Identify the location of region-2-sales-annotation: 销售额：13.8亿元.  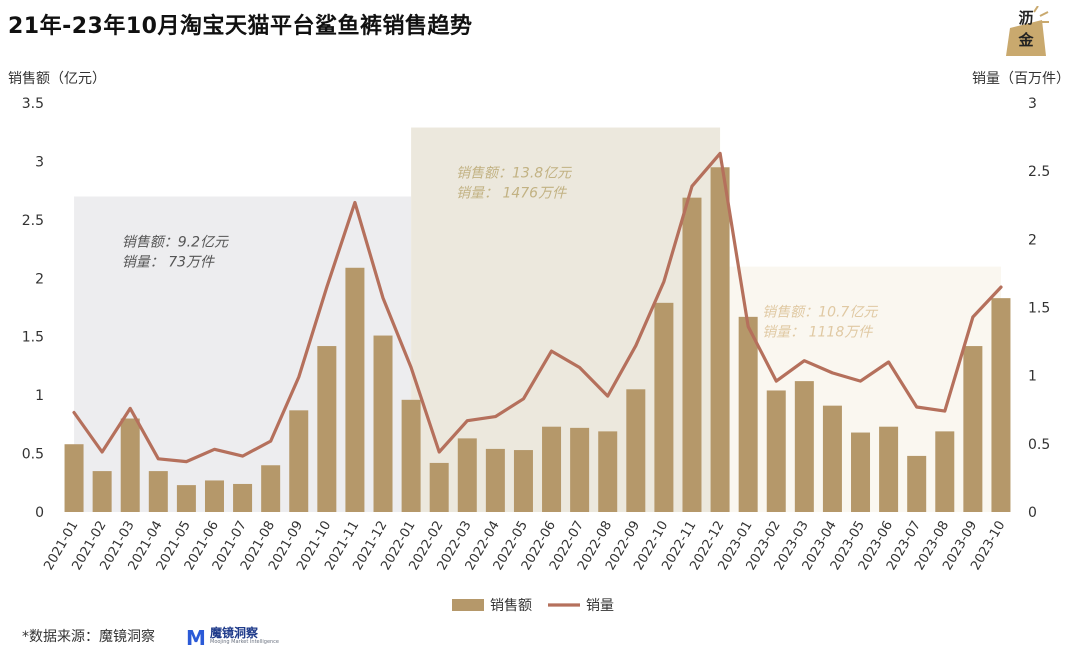
(514, 174).